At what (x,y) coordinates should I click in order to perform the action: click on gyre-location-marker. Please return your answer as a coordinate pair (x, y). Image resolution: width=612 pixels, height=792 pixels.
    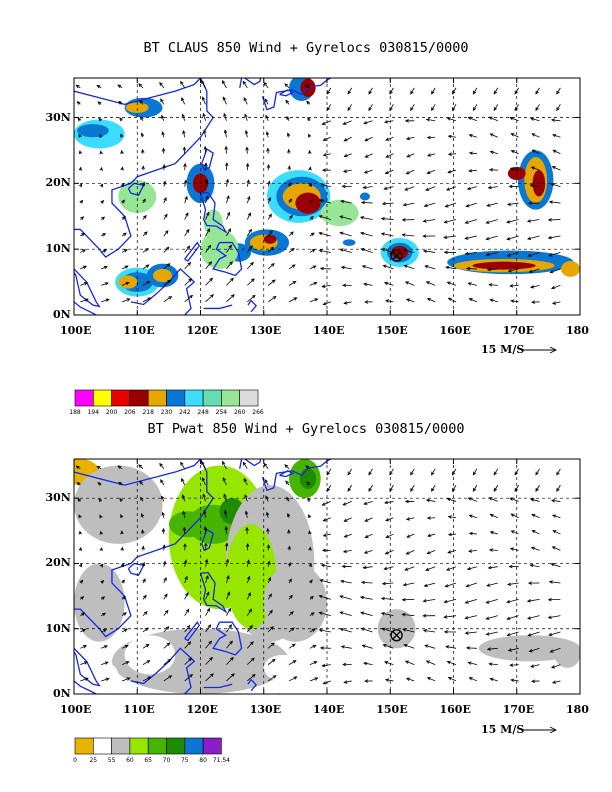
    Looking at the image, I should click on (396, 255).